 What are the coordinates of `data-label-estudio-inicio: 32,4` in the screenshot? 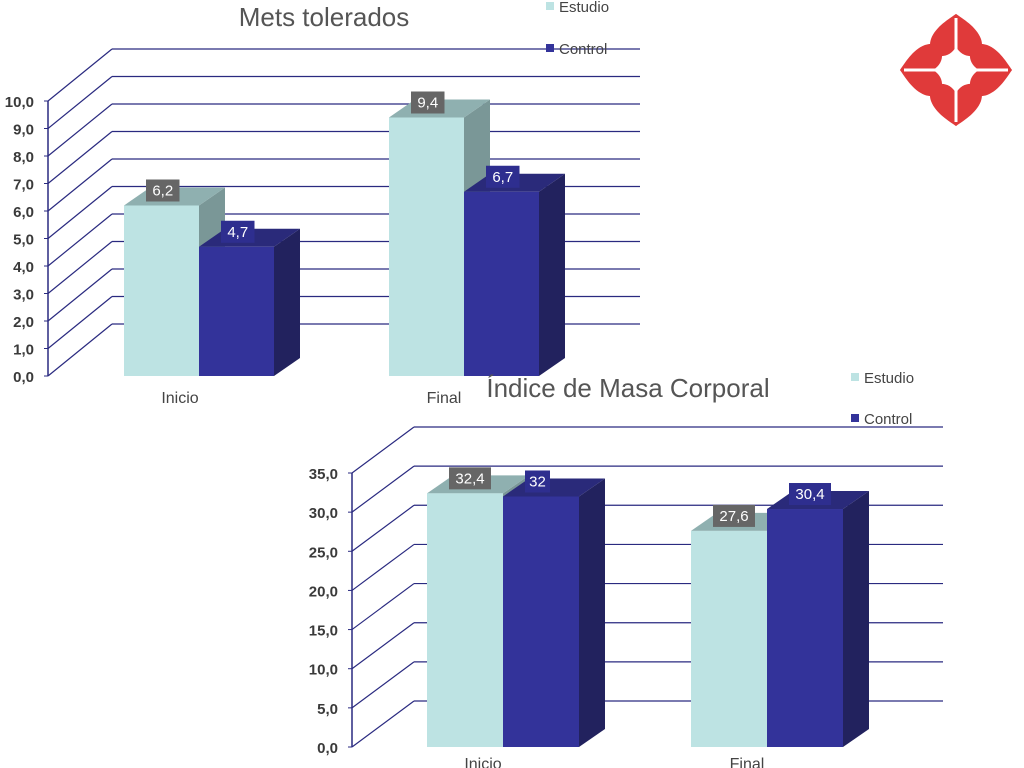 It's located at (469, 478).